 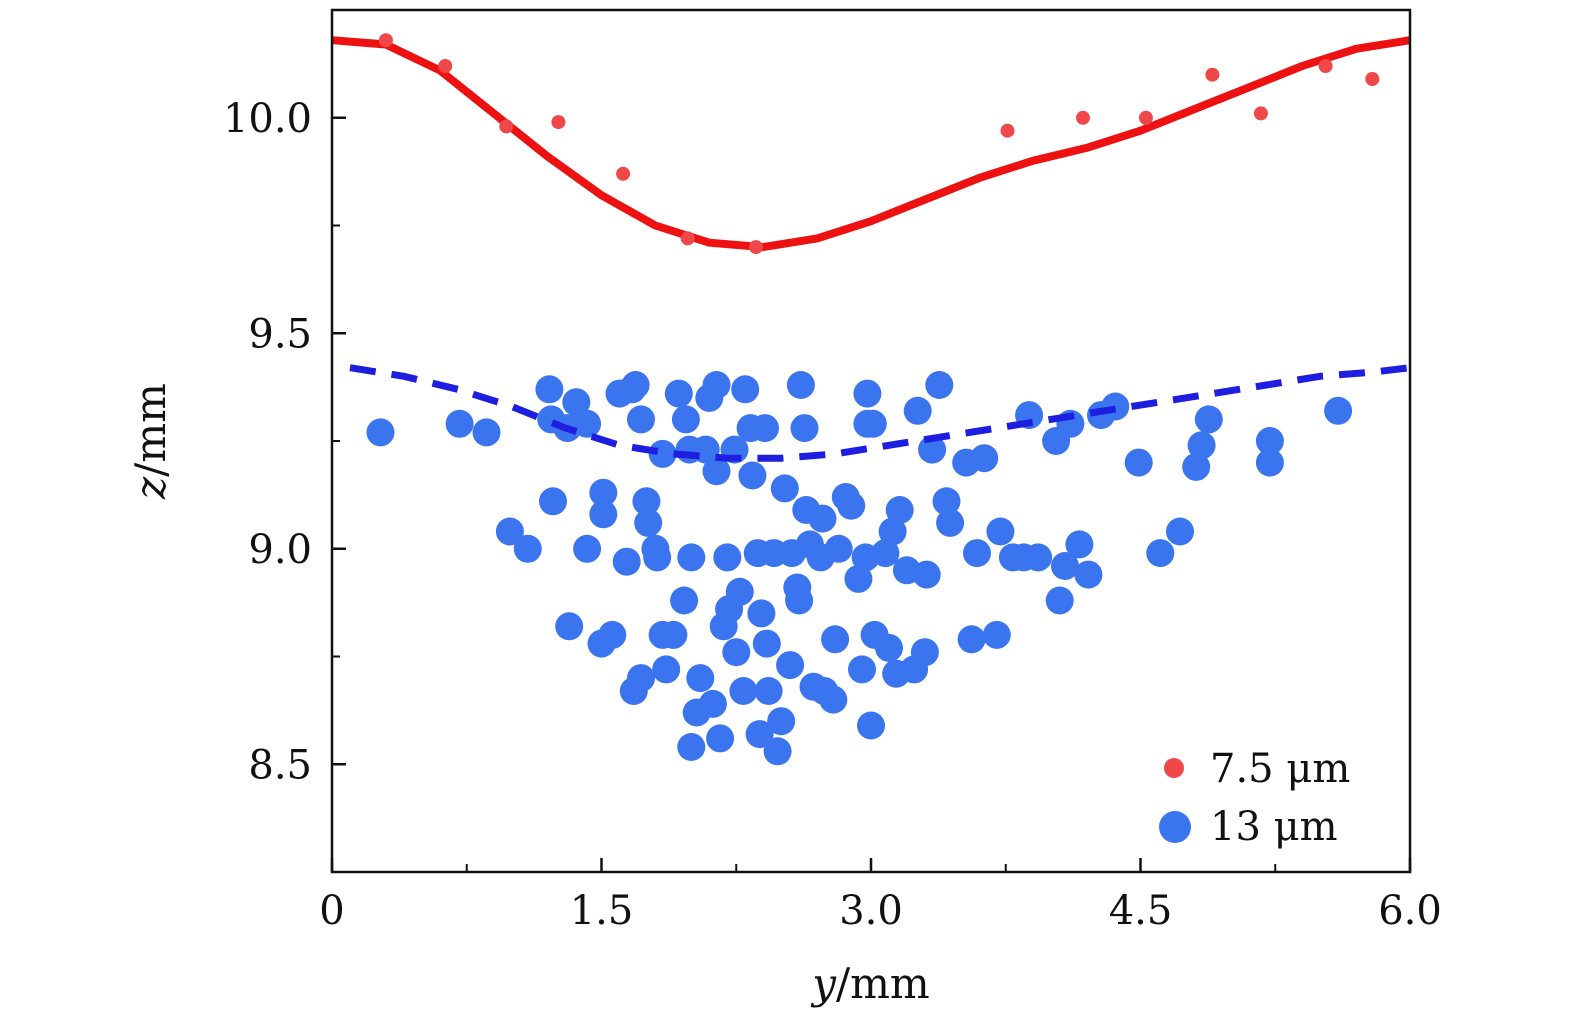 I want to click on fit-line-7p5um, so click(x=871, y=144).